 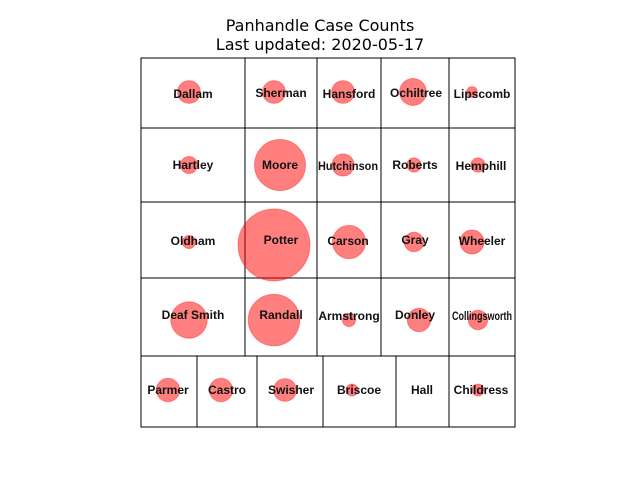 I want to click on county-label-ochiltree: Ochiltree, so click(x=416, y=93).